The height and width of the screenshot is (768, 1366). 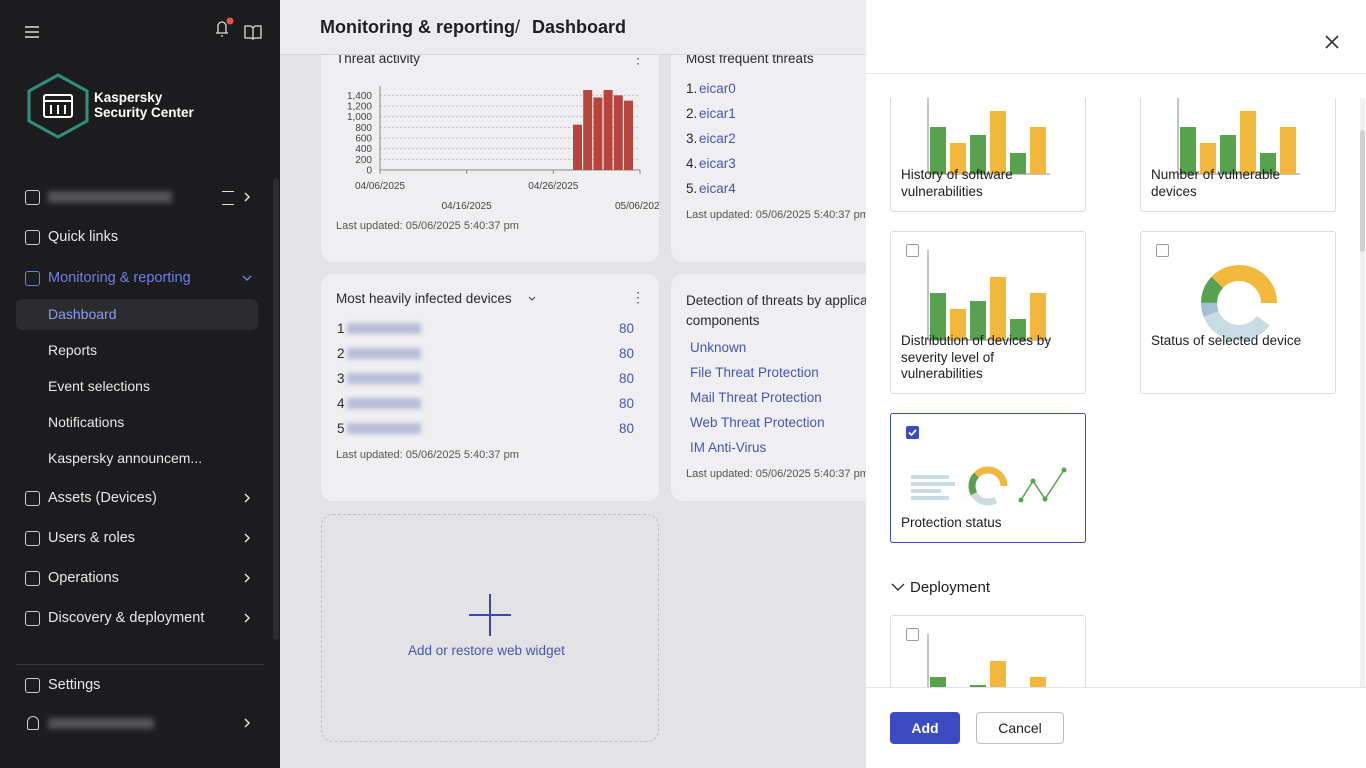 What do you see at coordinates (1226, 340) in the screenshot?
I see `widget-label: Status of selected device` at bounding box center [1226, 340].